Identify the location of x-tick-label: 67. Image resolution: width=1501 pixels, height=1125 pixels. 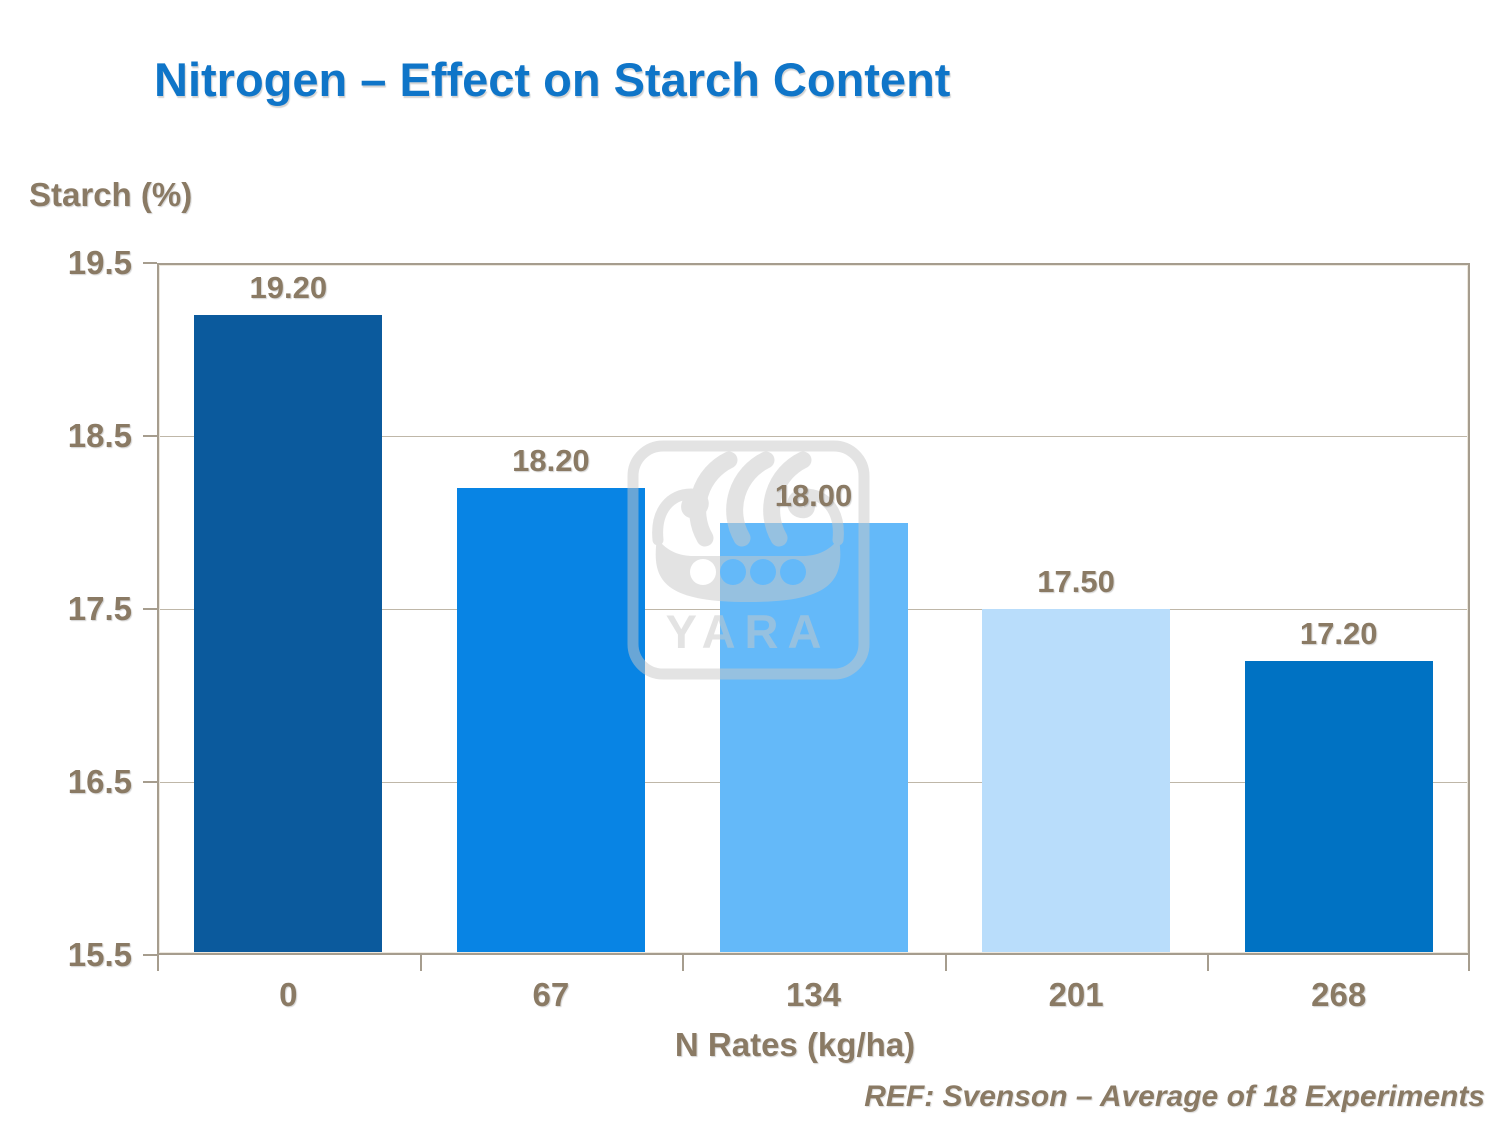
(551, 994).